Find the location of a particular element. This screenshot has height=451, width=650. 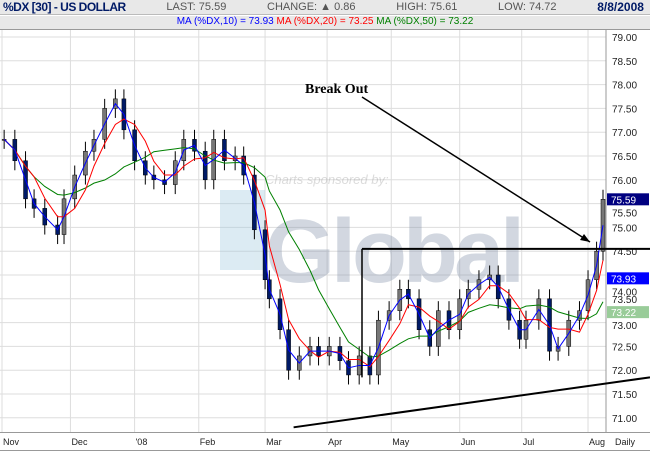

x-tick-label: Feb is located at coordinates (207, 442).